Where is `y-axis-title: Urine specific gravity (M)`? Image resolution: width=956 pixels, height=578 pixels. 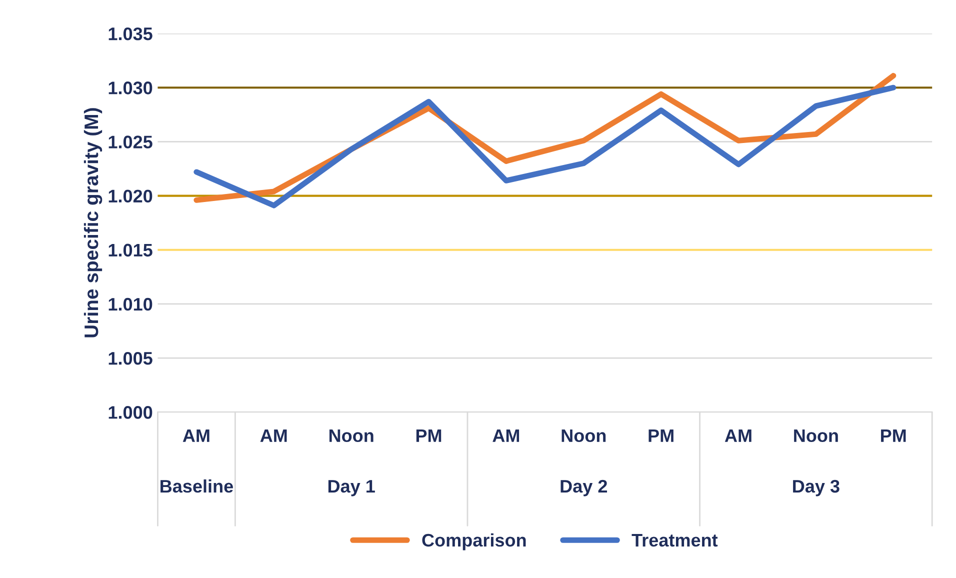
y-axis-title: Urine specific gravity (M) is located at coordinates (93, 223).